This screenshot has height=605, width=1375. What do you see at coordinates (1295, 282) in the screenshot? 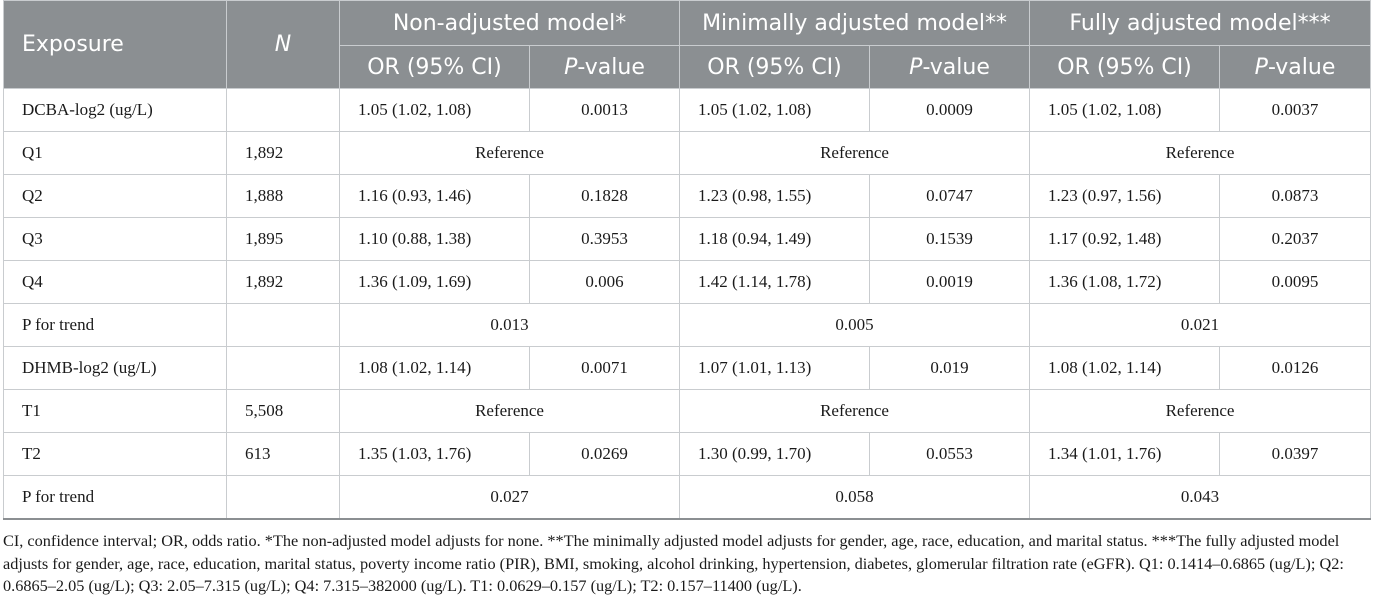
I see `p-value-cell: 0.0095` at bounding box center [1295, 282].